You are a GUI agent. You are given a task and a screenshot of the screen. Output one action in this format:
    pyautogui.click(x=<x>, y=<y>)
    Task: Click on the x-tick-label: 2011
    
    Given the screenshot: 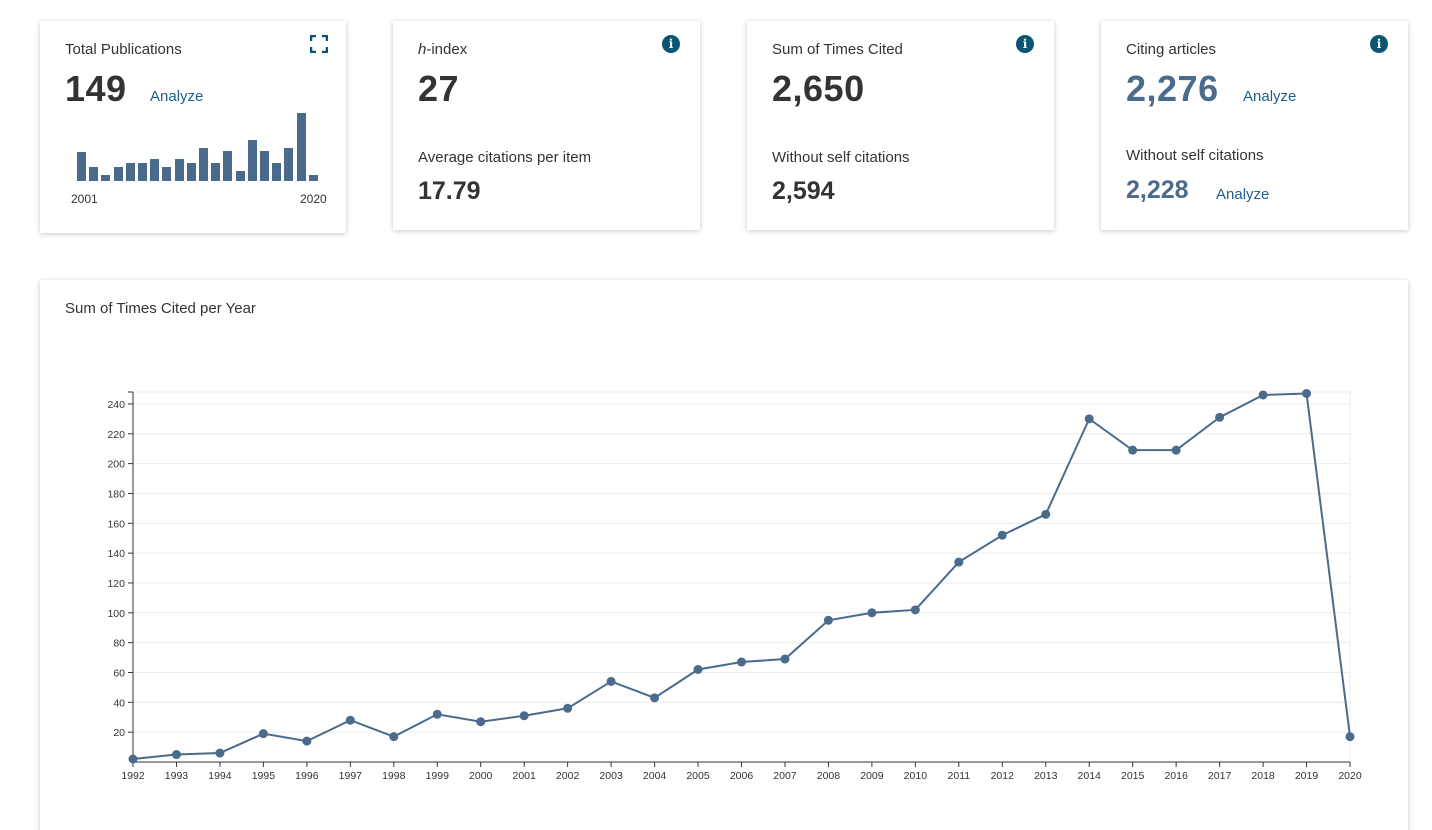 What is the action you would take?
    pyautogui.click(x=959, y=776)
    